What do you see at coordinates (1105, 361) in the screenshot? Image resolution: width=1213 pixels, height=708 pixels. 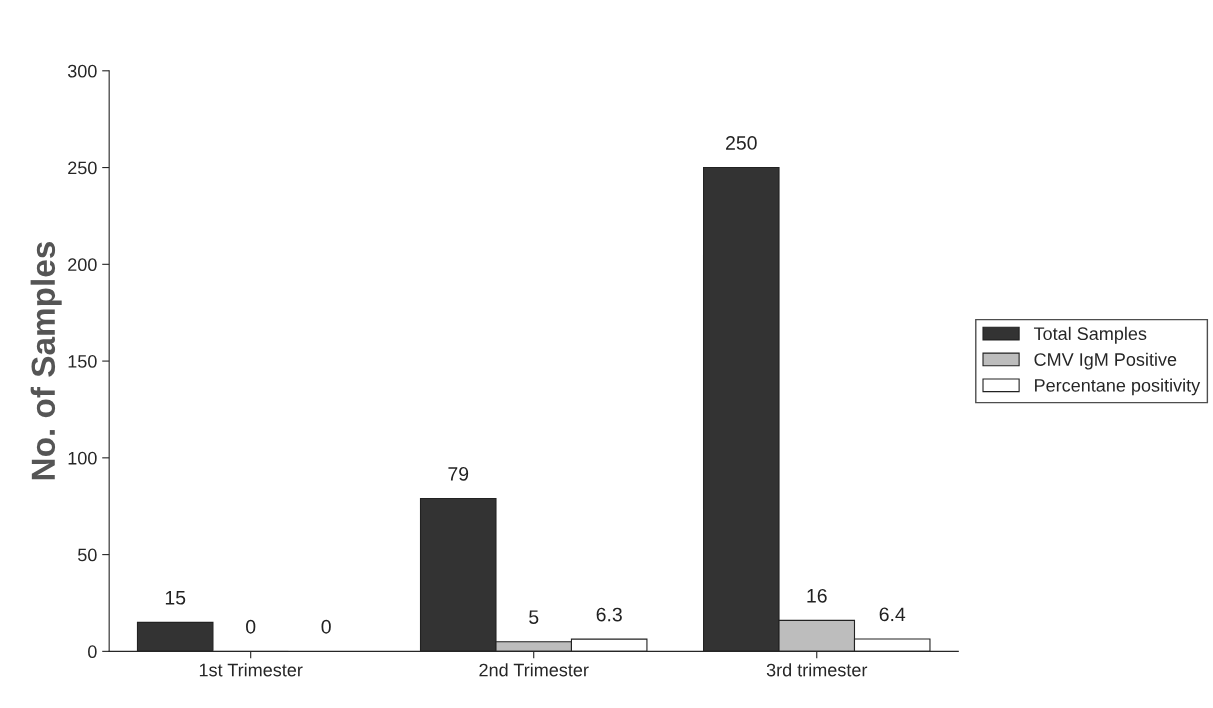 I see `legend-label: CMV IgM Positive` at bounding box center [1105, 361].